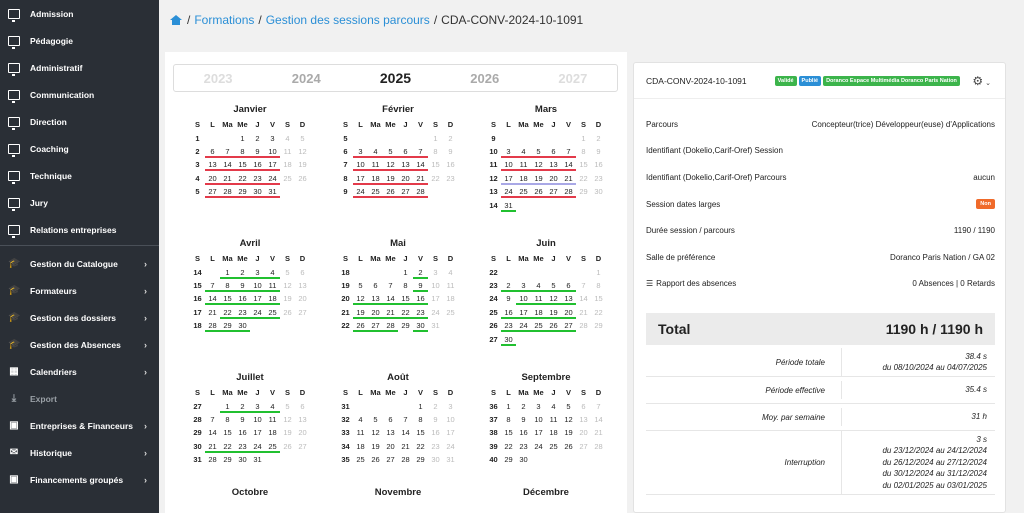 This screenshot has width=1024, height=513. What do you see at coordinates (485, 78) in the screenshot?
I see `year-2026: 2026` at bounding box center [485, 78].